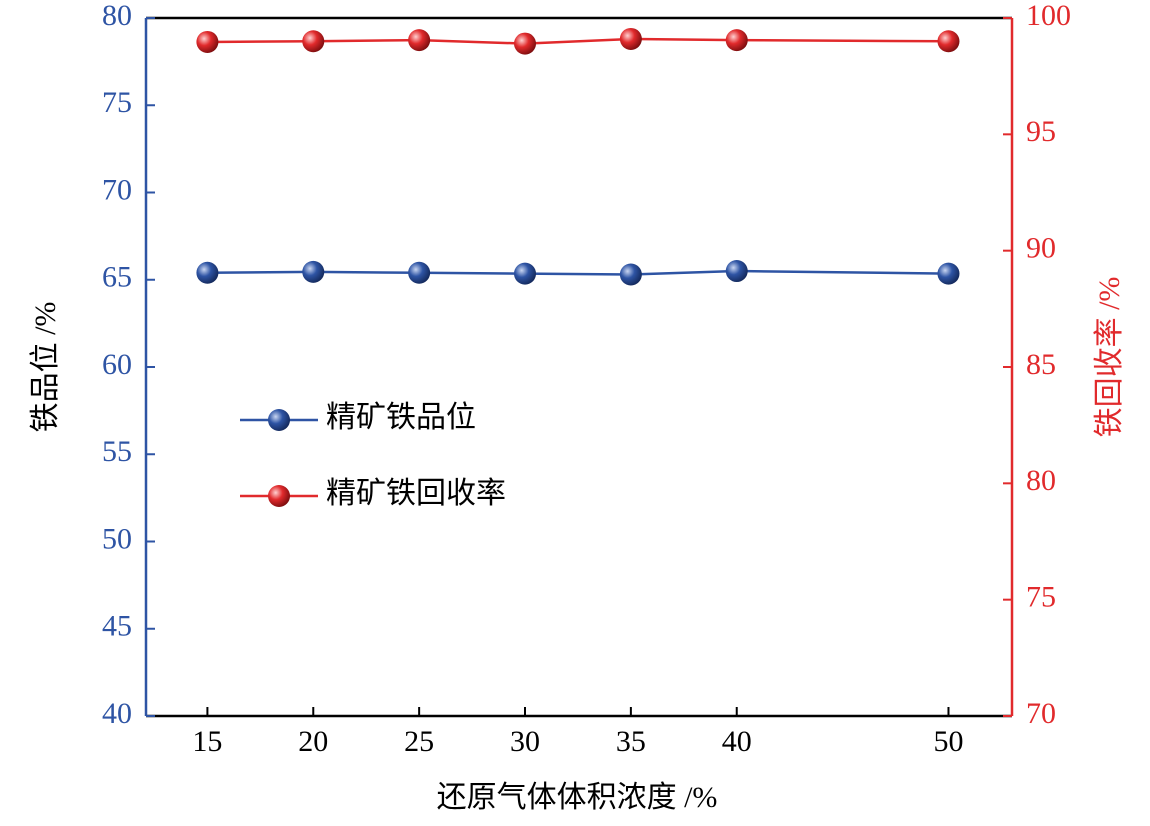  What do you see at coordinates (117, 364) in the screenshot?
I see `y-tick-label: 60` at bounding box center [117, 364].